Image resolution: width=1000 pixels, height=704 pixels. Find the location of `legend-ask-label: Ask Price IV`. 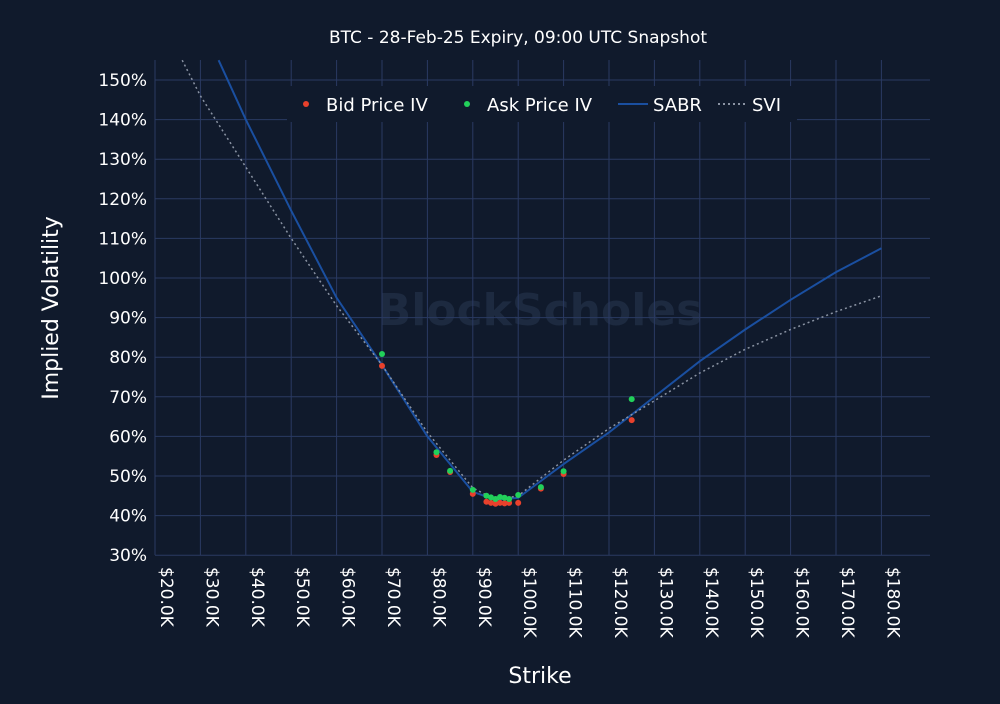

legend-ask-label: Ask Price IV is located at coordinates (540, 105).